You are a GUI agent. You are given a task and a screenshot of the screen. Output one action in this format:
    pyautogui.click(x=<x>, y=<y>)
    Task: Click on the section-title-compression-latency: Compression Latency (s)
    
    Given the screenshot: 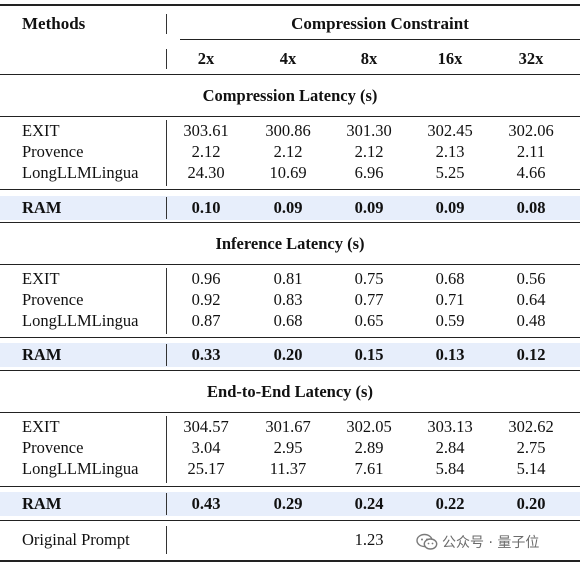 What is the action you would take?
    pyautogui.click(x=290, y=95)
    